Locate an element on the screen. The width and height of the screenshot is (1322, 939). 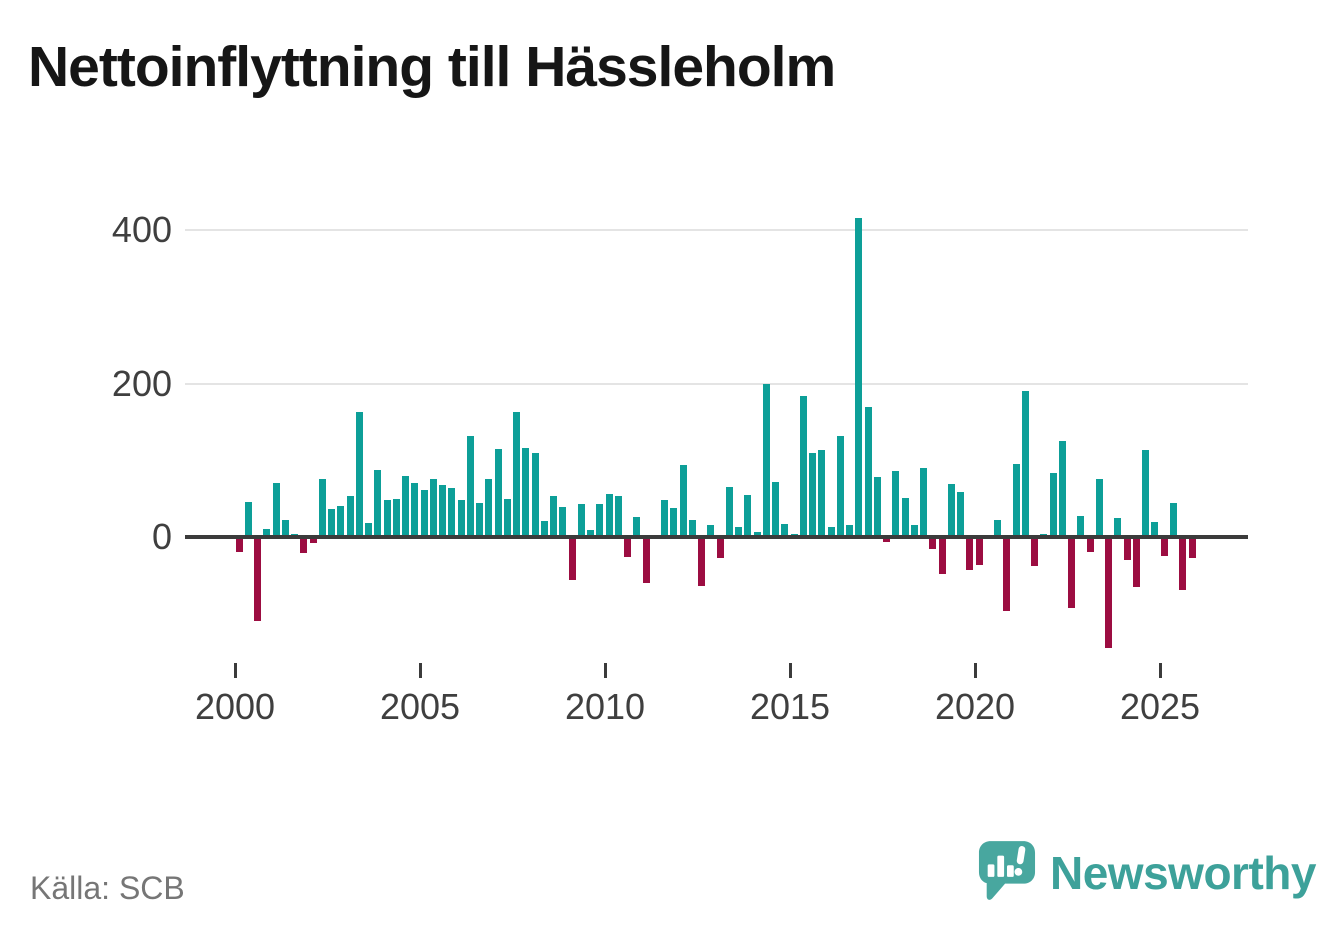
bar-2013-Q4 is located at coordinates (748, 515).